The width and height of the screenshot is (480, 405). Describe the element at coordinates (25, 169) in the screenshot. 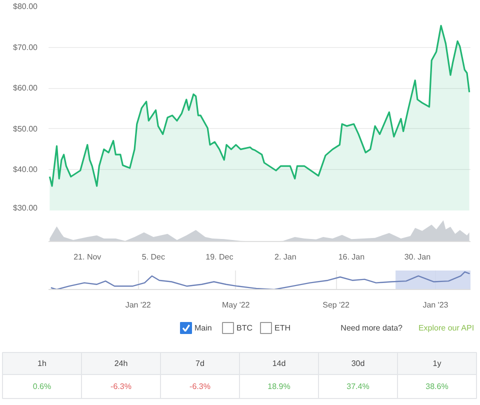

I see `y-tick-label: $40.00` at that location.